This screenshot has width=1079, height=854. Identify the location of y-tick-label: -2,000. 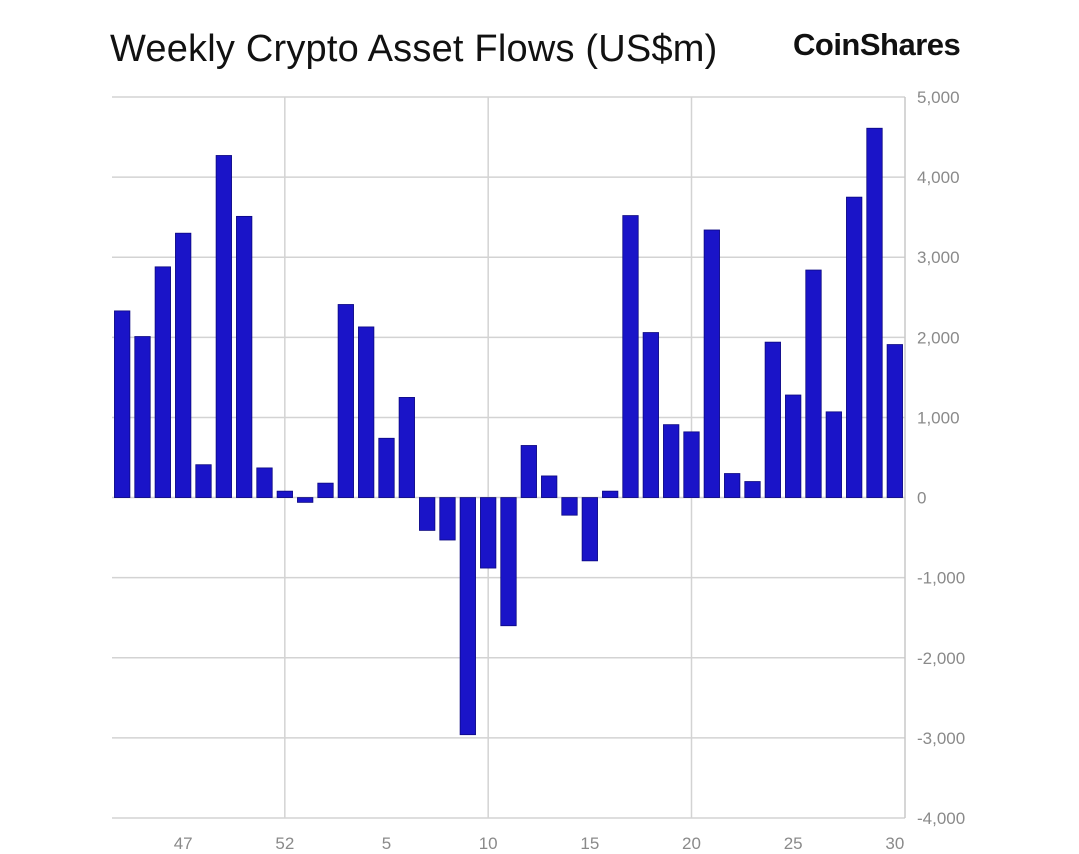
(941, 658).